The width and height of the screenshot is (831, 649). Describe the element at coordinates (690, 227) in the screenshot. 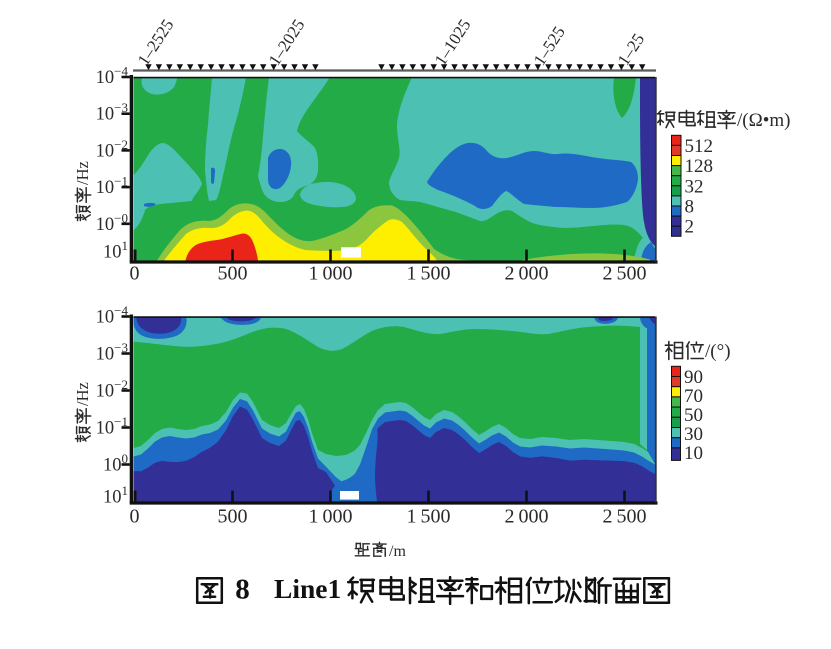

I see `svg-text: 2` at that location.